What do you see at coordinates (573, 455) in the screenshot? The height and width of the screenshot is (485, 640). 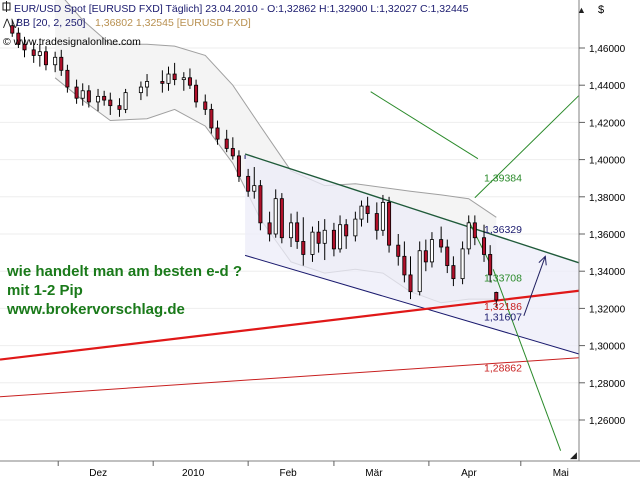 I see `scroll-down-button: ◢` at bounding box center [573, 455].